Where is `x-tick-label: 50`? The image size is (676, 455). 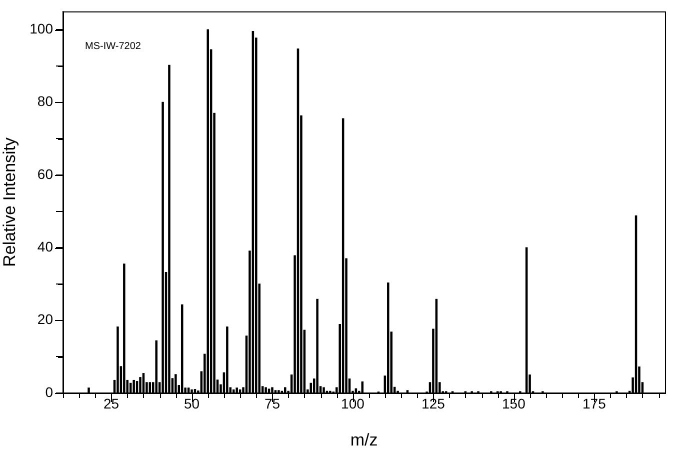
x-tick-label: 50 is located at coordinates (192, 403).